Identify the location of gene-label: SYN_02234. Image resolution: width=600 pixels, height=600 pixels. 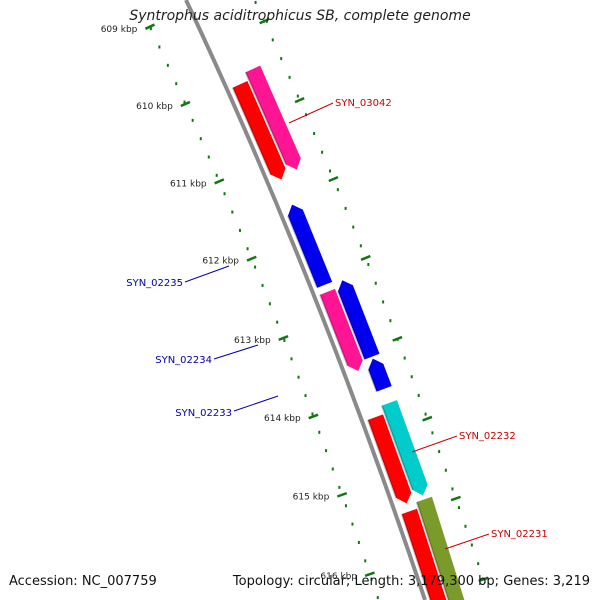
(183, 360).